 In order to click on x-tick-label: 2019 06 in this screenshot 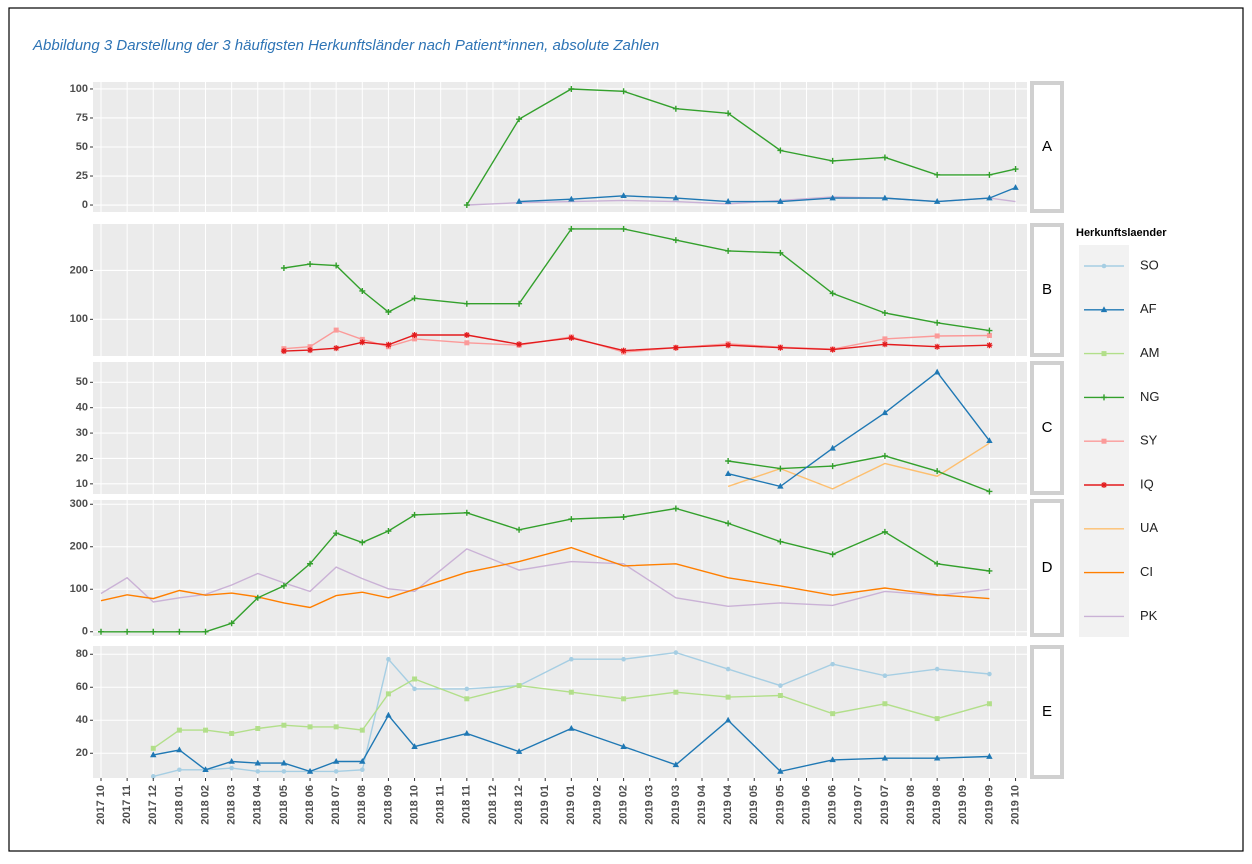, I will do `click(833, 805)`.